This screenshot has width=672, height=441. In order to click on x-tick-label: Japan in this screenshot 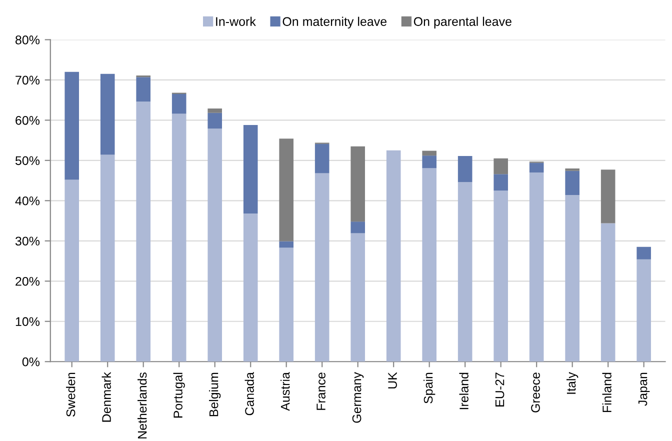, I will do `click(644, 389)`.